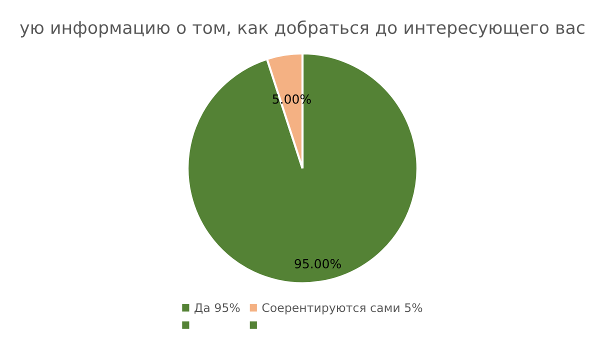 This screenshot has height=340, width=605. Describe the element at coordinates (342, 308) in the screenshot. I see `legend-label: Соерентируются сами 5%` at that location.